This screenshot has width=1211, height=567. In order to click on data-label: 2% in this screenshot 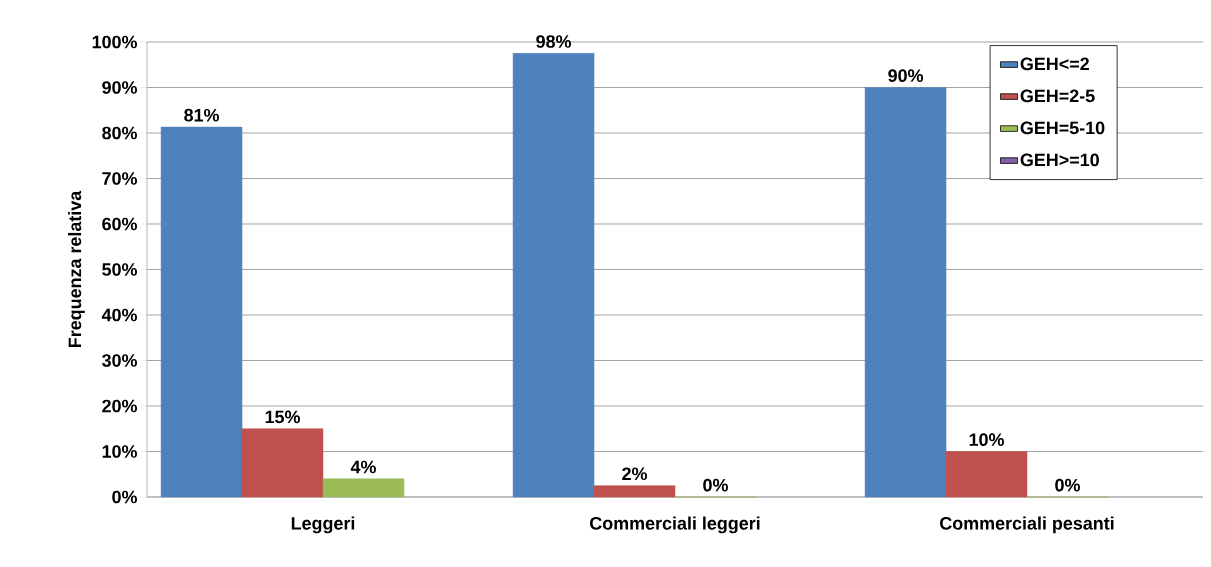, I will do `click(634, 474)`.